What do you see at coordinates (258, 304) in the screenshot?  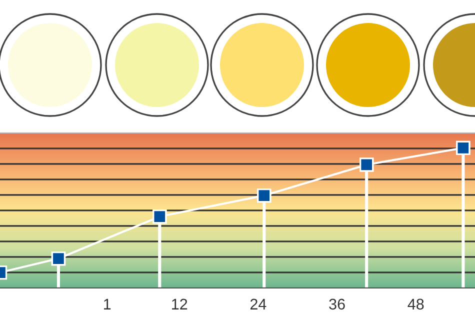 I see `x-tick-label: 24` at bounding box center [258, 304].